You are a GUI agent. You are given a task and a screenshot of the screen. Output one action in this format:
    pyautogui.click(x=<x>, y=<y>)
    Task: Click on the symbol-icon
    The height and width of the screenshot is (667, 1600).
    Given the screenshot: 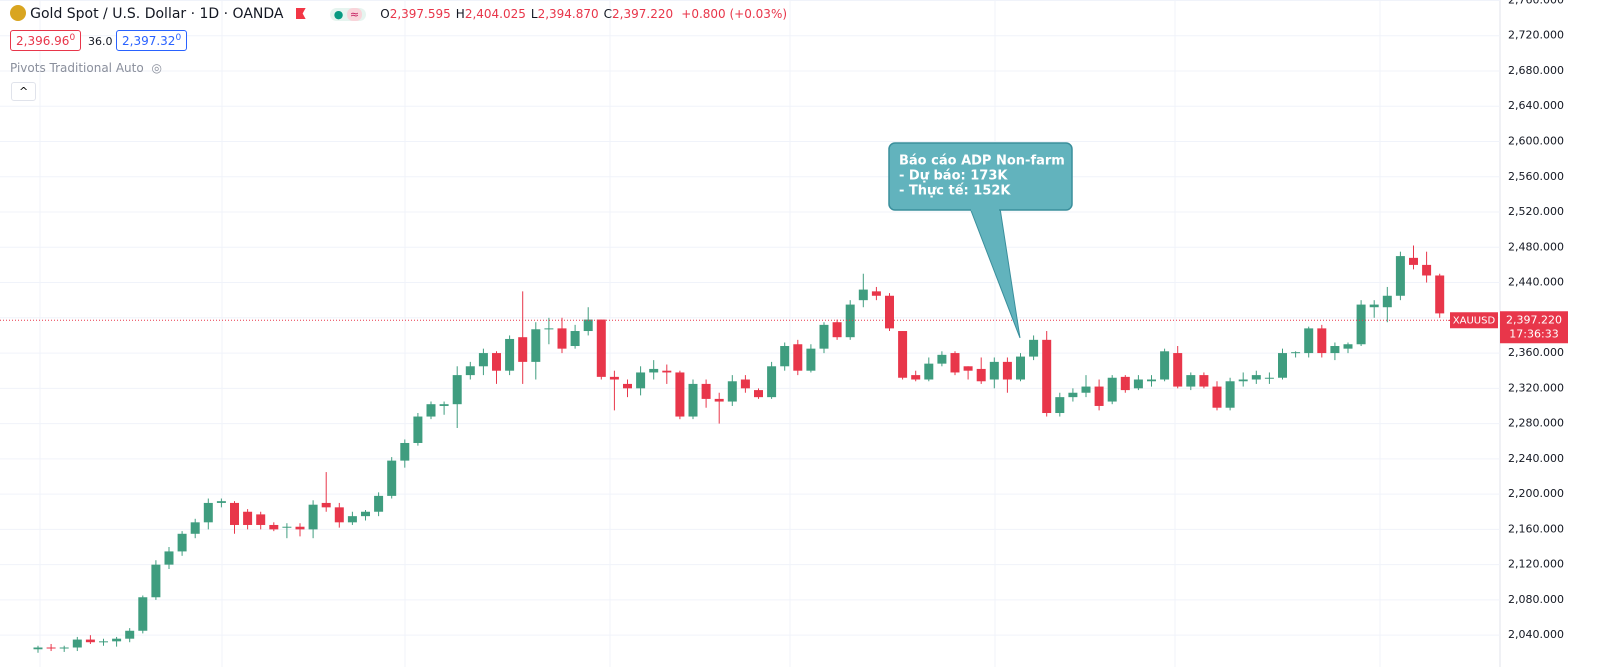 What is the action you would take?
    pyautogui.click(x=18, y=13)
    